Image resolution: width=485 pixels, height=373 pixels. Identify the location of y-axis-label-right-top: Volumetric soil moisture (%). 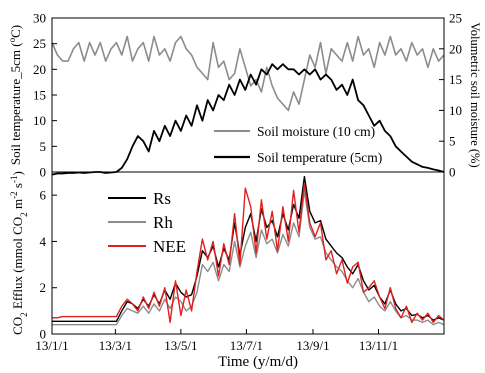
(475, 94).